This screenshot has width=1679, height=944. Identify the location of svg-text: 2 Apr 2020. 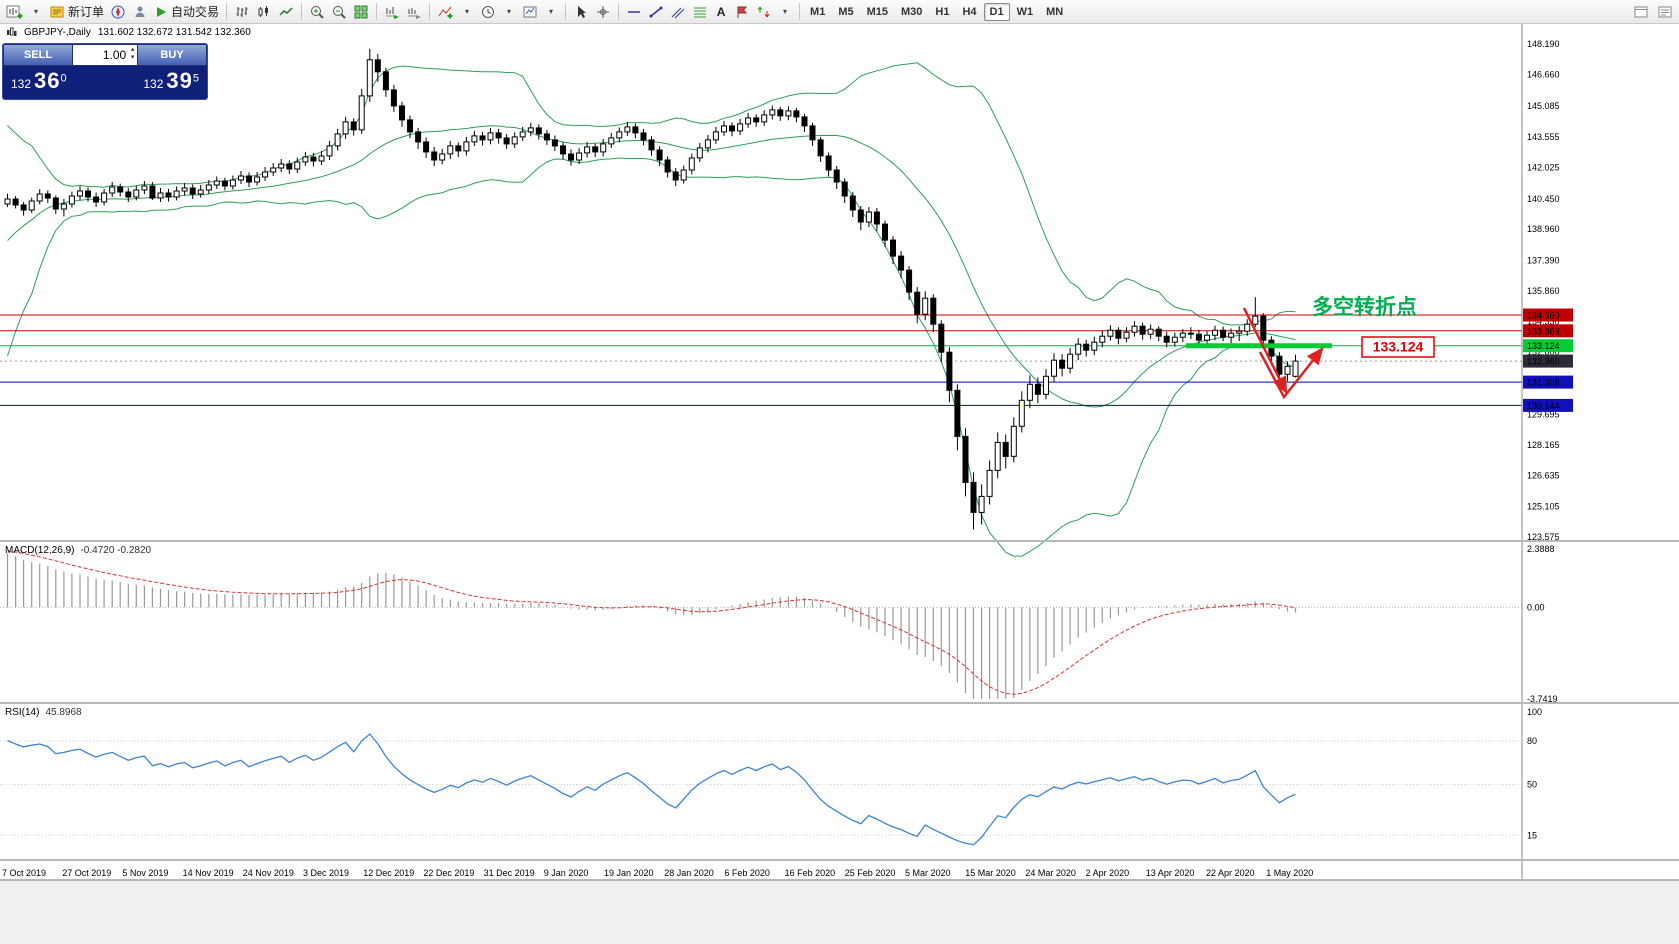
(1108, 873).